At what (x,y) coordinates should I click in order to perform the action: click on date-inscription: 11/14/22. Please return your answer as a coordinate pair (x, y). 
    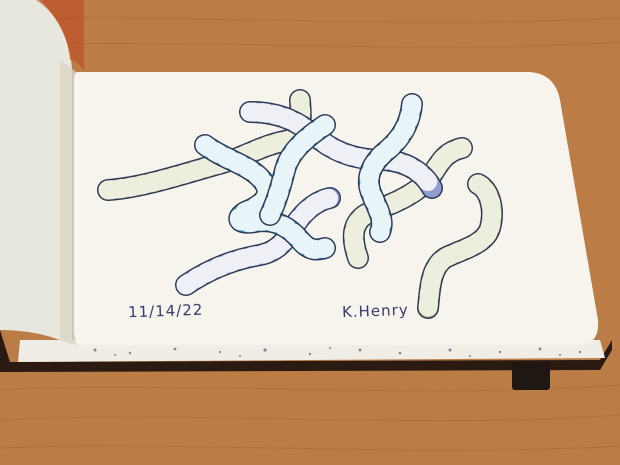
    Looking at the image, I should click on (165, 311).